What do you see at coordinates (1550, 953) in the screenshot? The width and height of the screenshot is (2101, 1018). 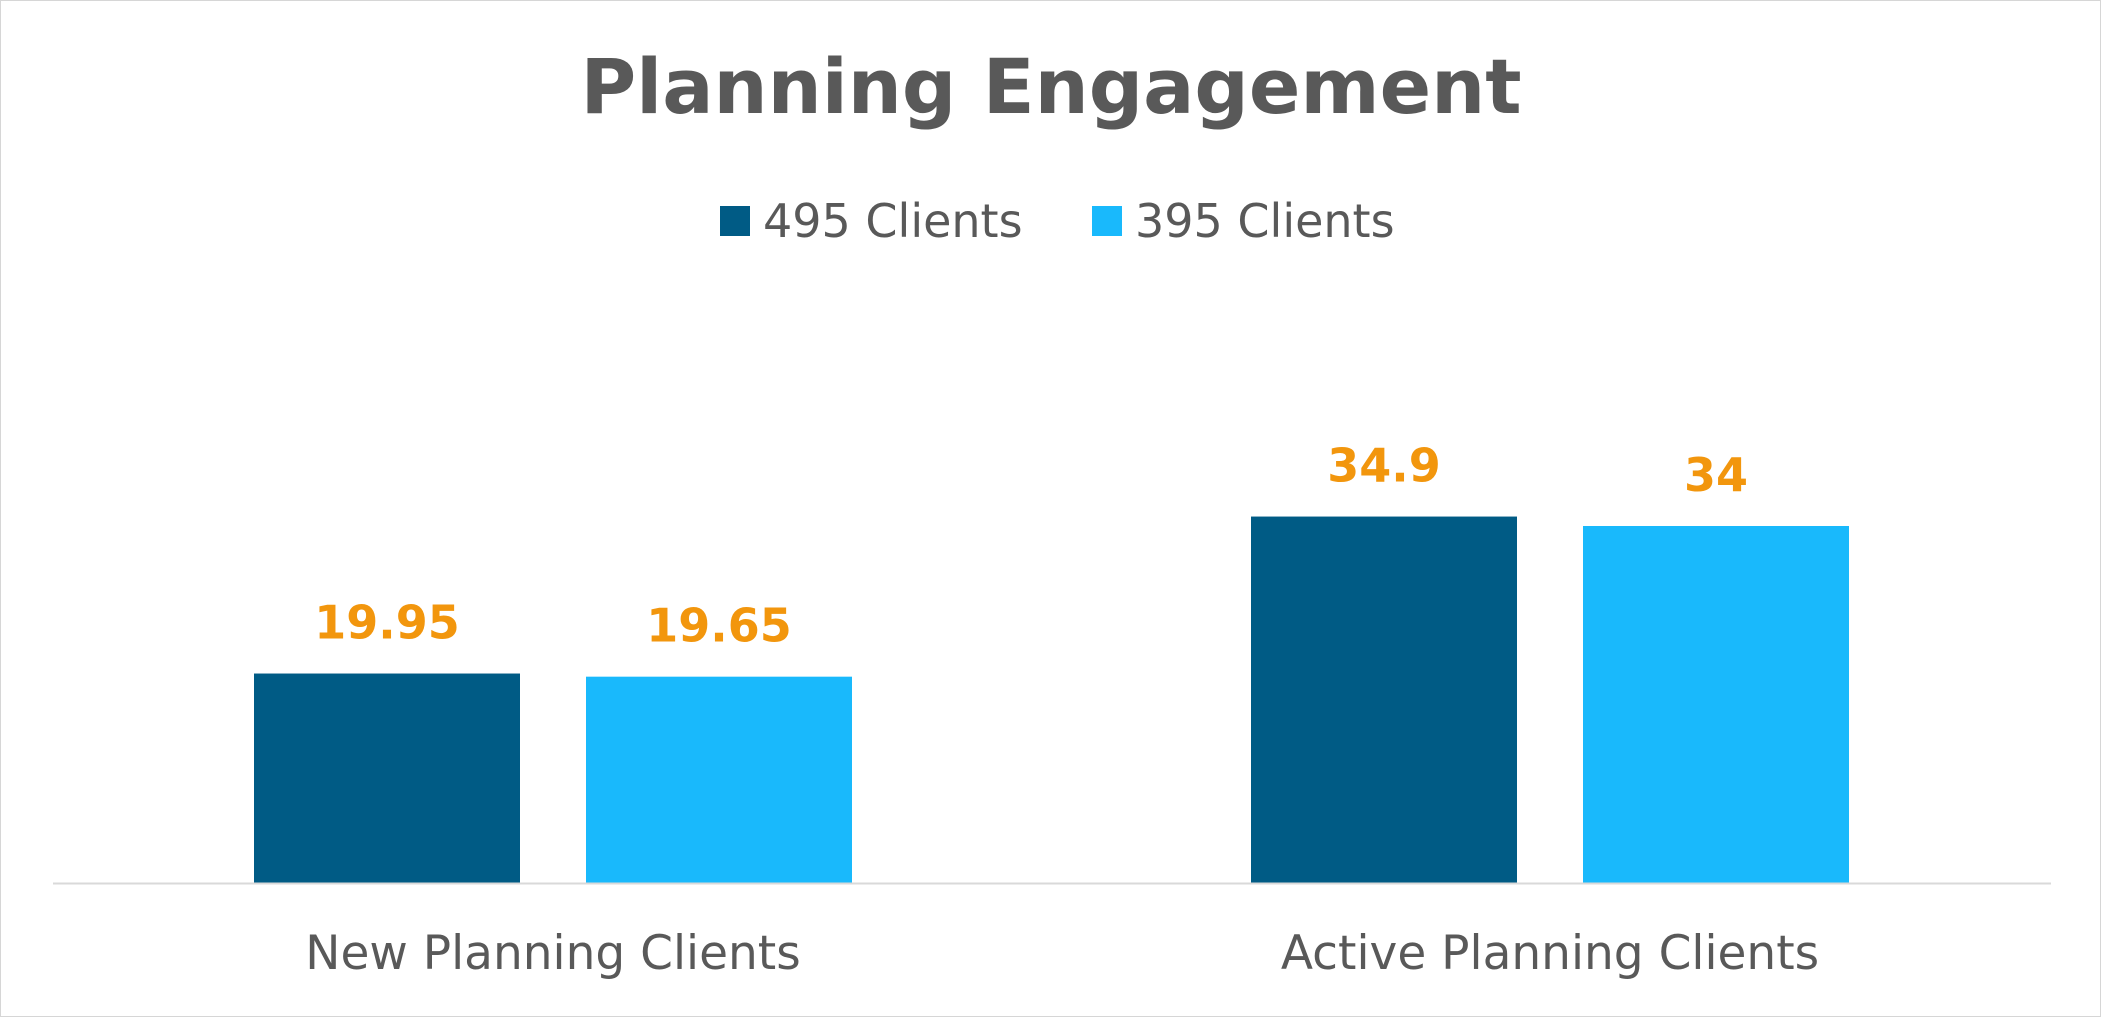 I see `category-label-2: Active Planning Clients` at bounding box center [1550, 953].